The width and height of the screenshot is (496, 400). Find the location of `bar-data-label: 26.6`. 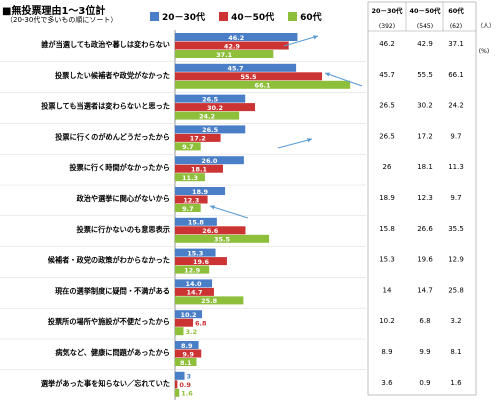

bar-data-label: 26.6 is located at coordinates (210, 231).